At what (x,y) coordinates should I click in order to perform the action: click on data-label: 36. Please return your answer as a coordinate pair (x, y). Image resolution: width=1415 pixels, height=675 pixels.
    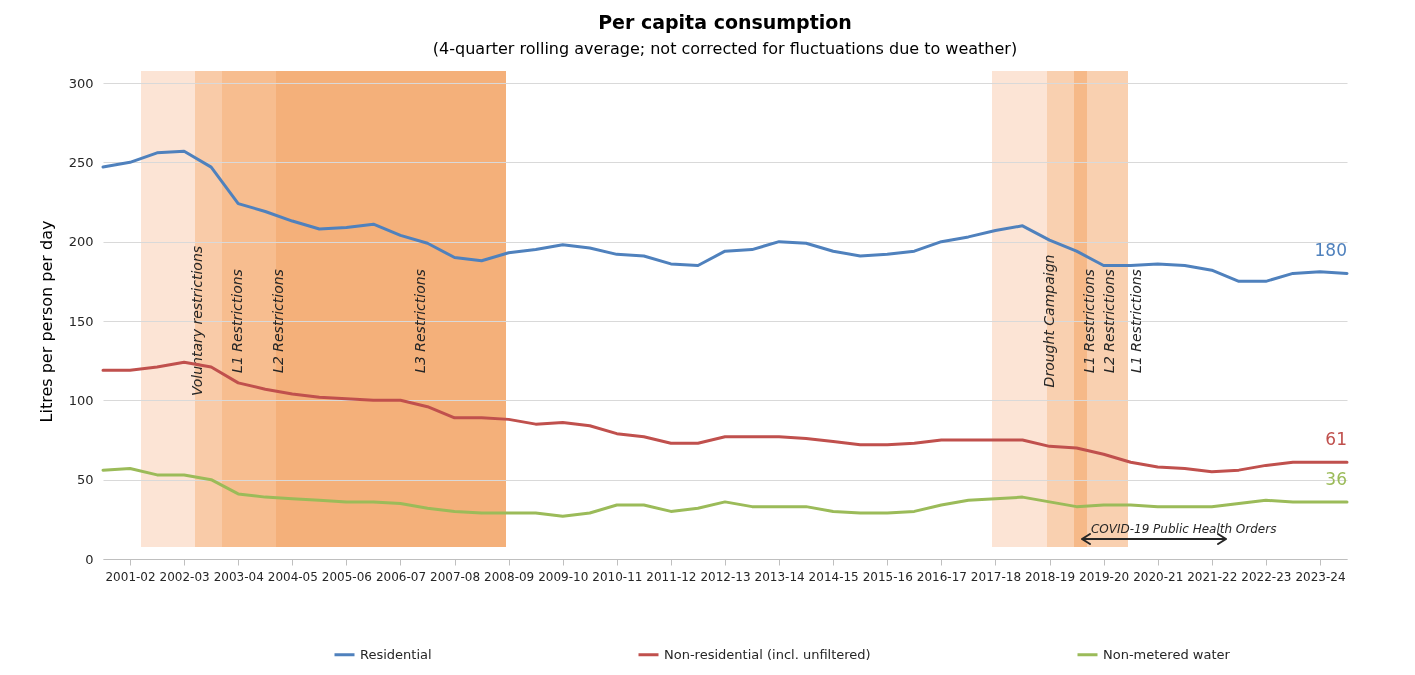
    Looking at the image, I should click on (1336, 478).